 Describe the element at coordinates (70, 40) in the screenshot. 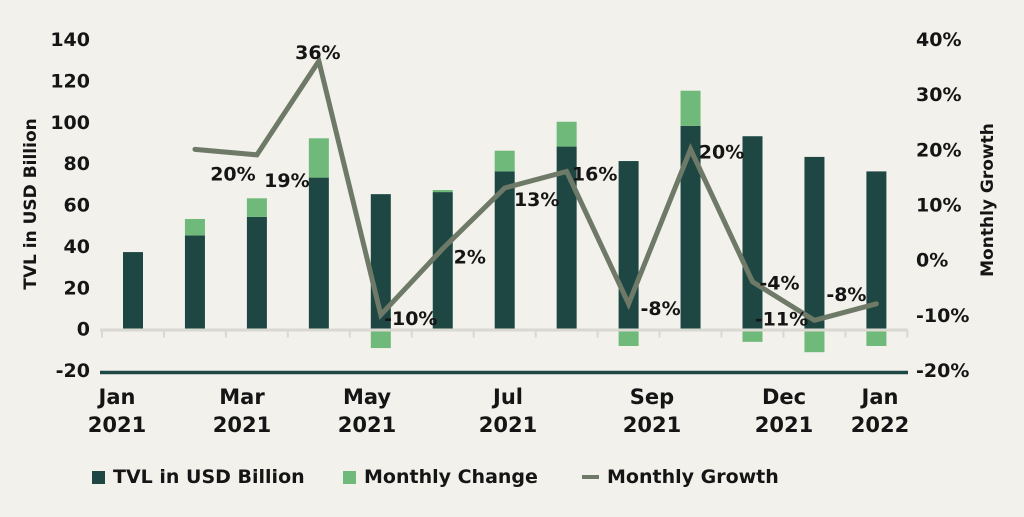

I see `y-axis-left-tick-label: 140` at that location.